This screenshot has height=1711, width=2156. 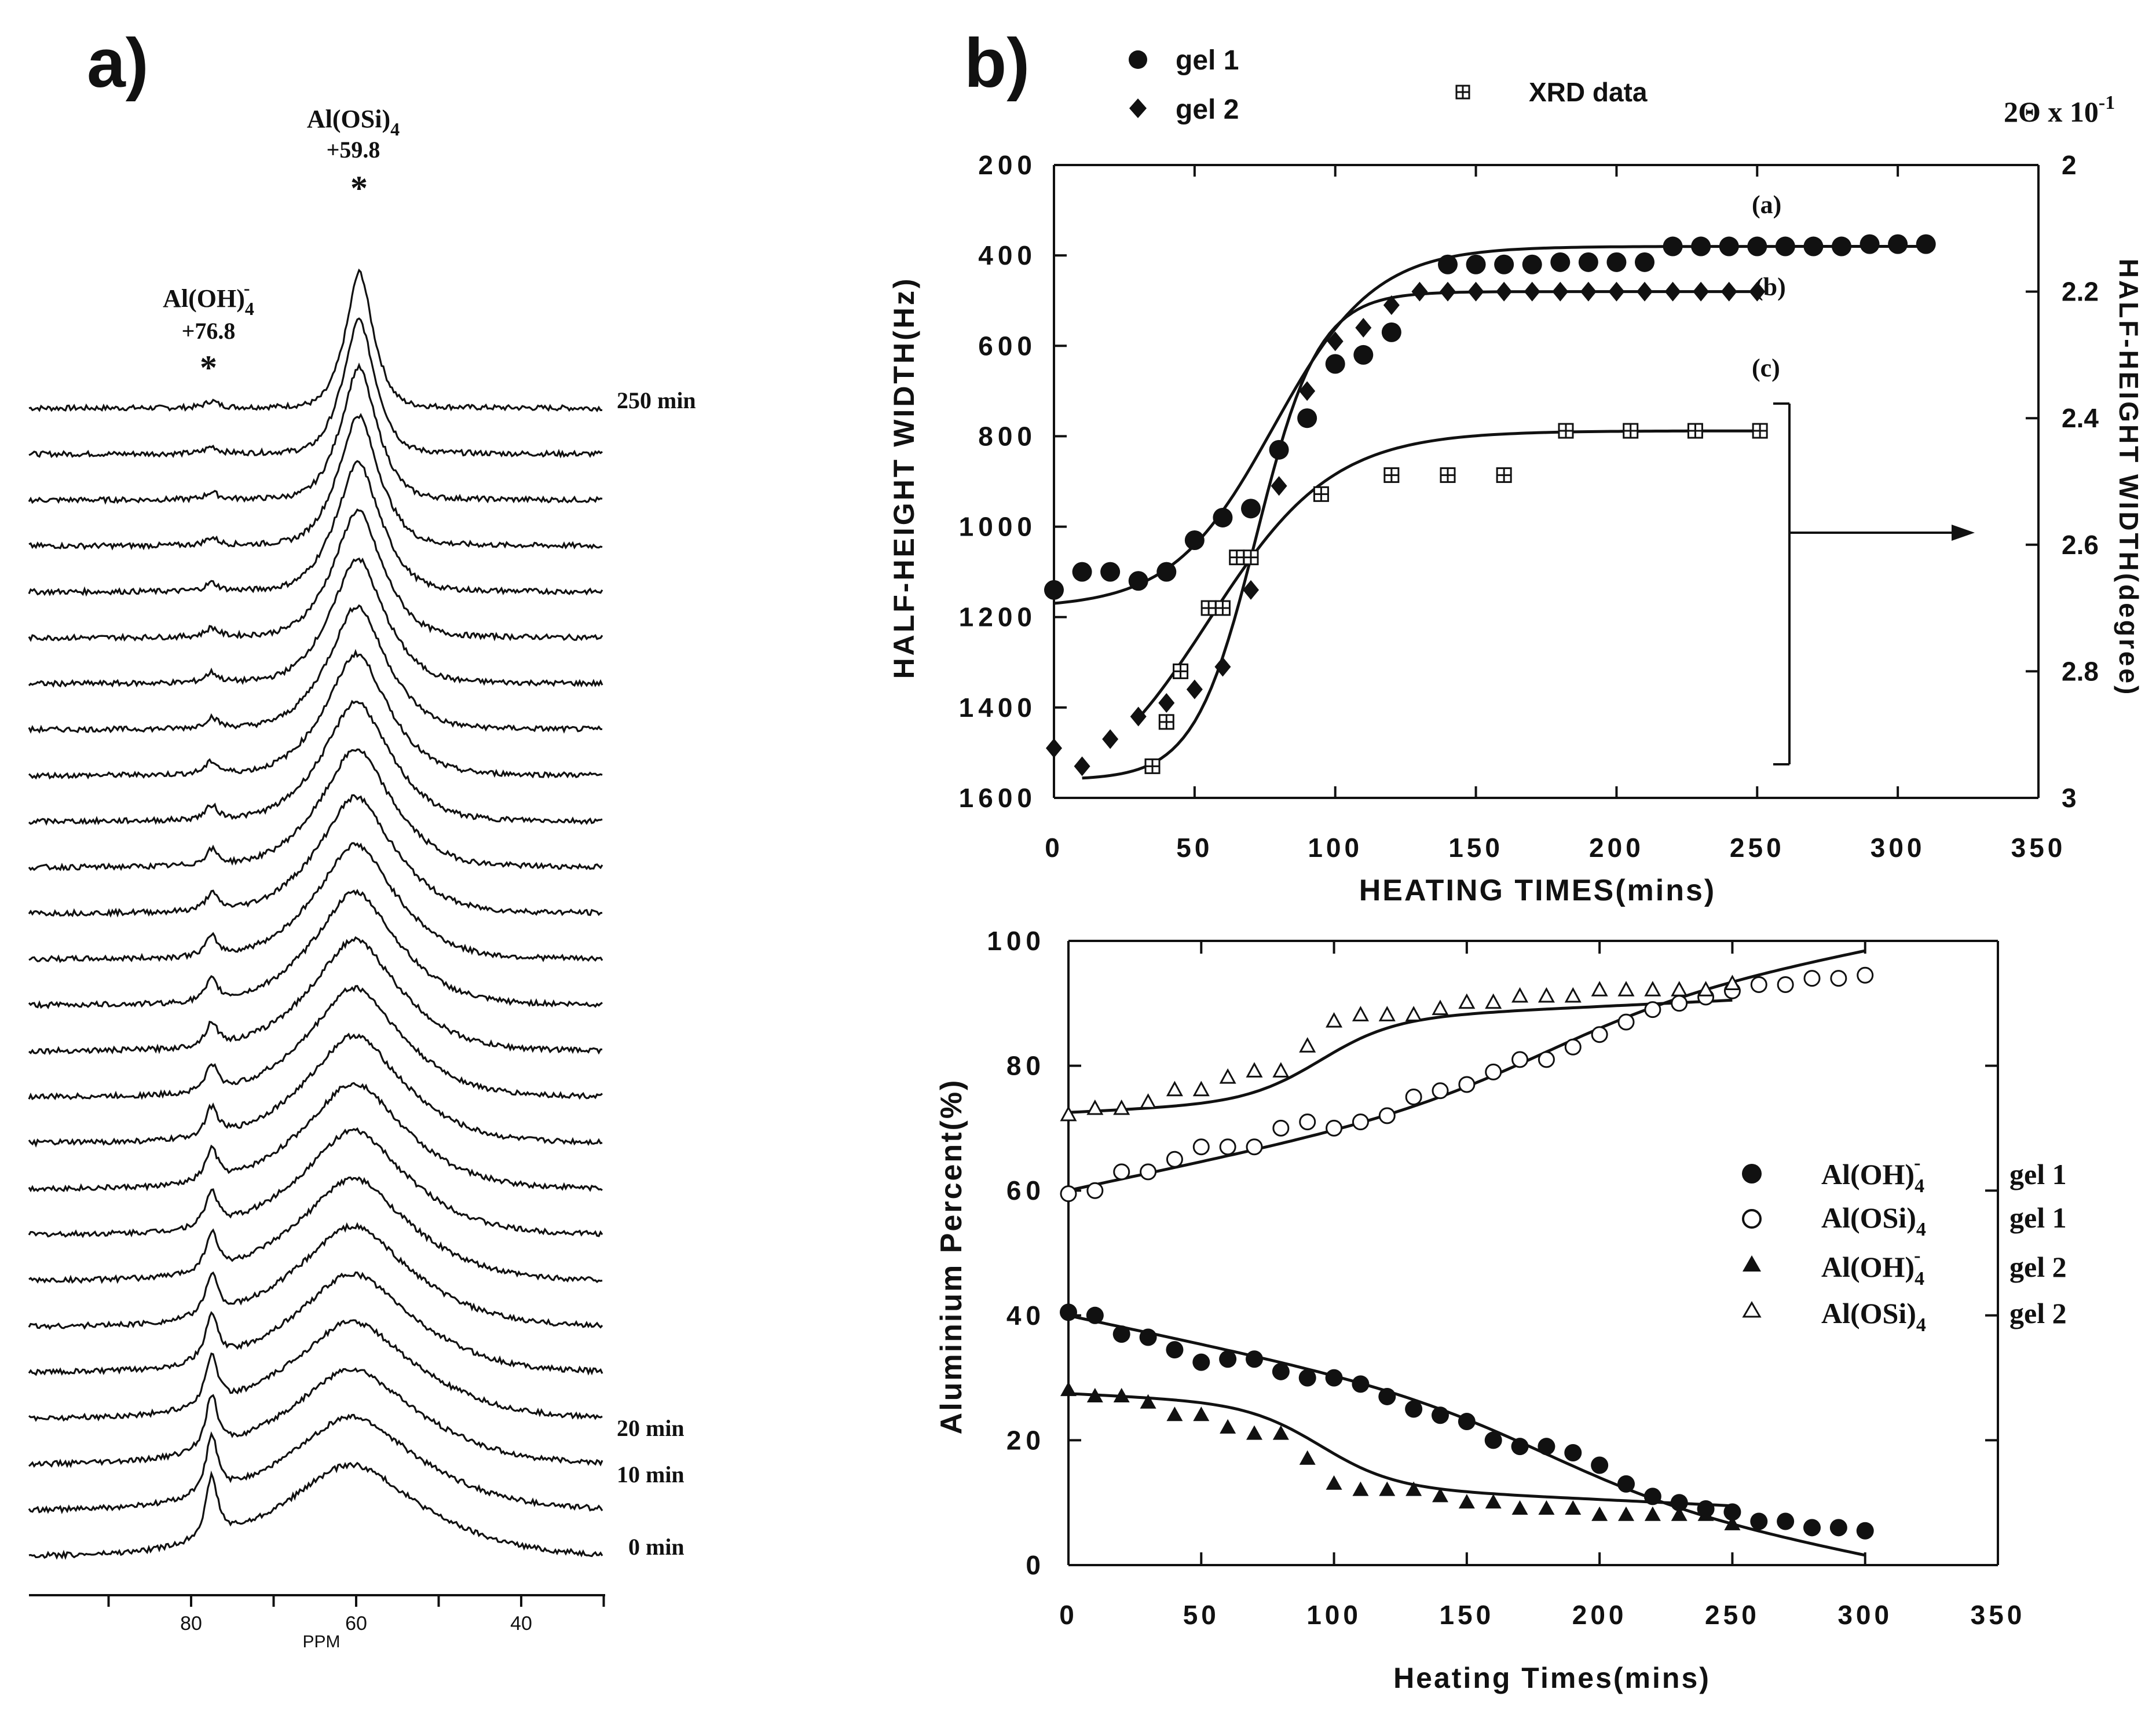 What do you see at coordinates (208, 298) in the screenshot?
I see `peak-oh-name: Al(OH)4-` at bounding box center [208, 298].